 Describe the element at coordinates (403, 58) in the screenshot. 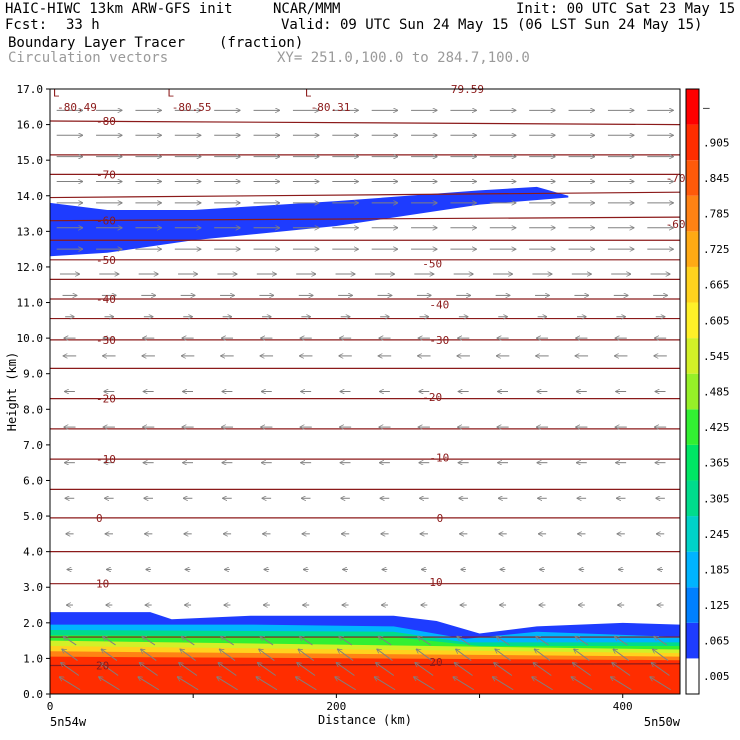

I see `cross-section-coords: XY= 251.0,100.0 to 284.7,100.0` at that location.